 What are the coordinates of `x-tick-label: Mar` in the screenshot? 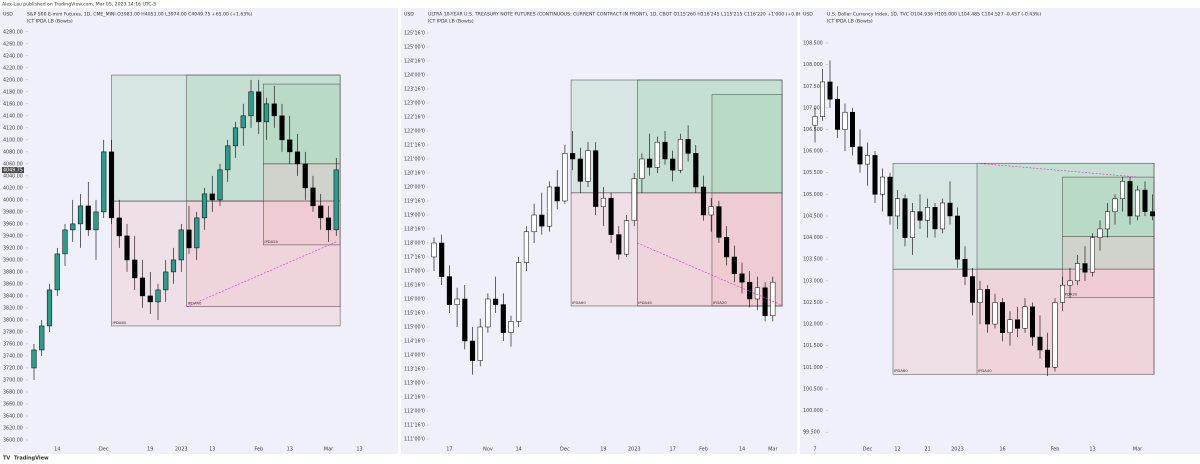 It's located at (329, 450).